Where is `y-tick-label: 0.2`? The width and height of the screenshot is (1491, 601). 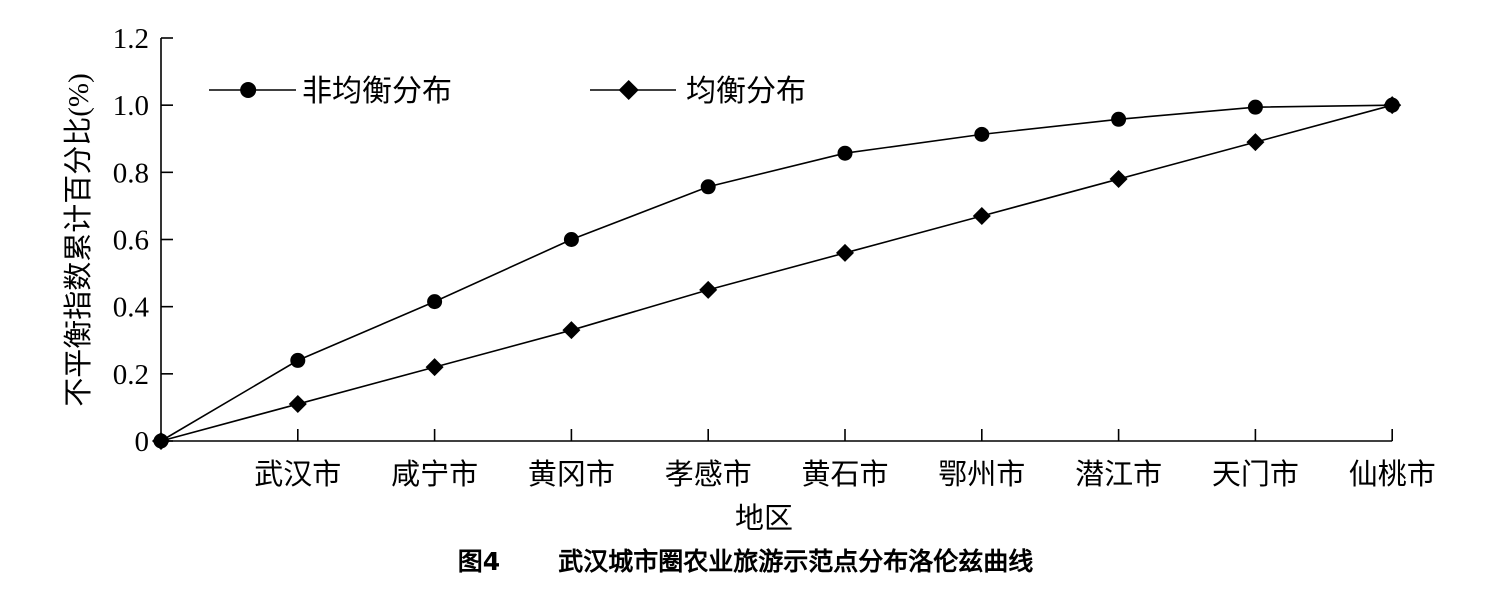
y-tick-label: 0.2 is located at coordinates (131, 375).